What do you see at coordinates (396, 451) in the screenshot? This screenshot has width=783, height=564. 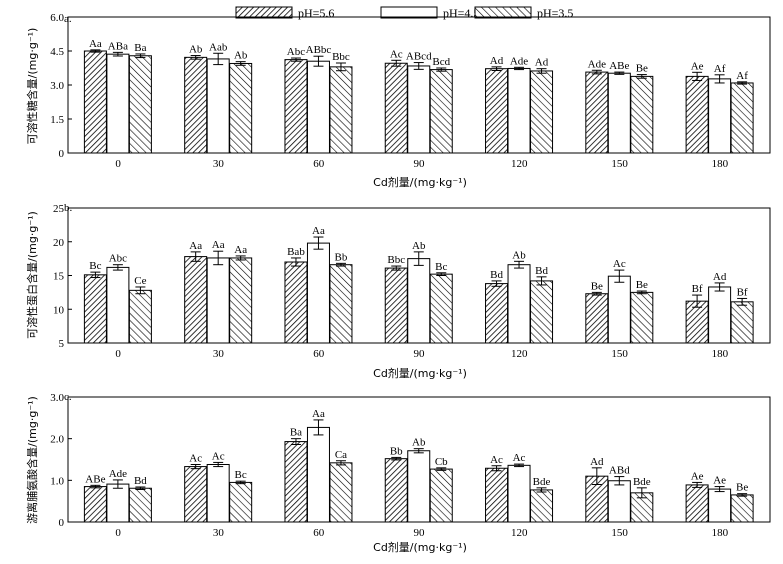 I see `significance-label: Bb` at bounding box center [396, 451].